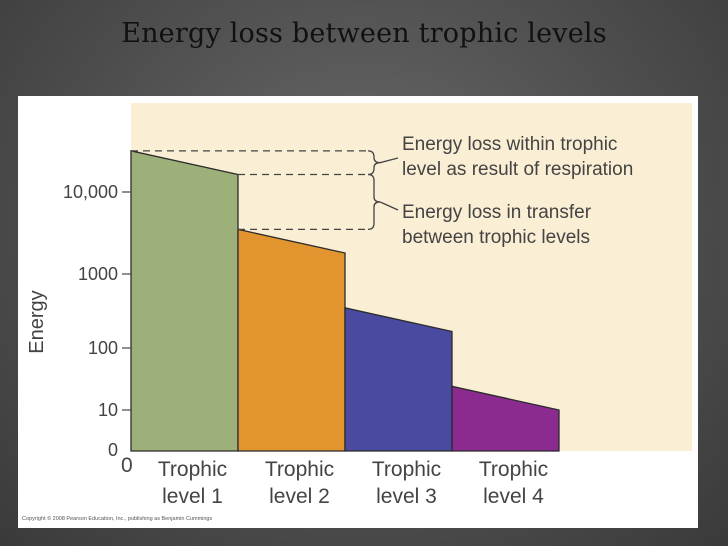  What do you see at coordinates (406, 469) in the screenshot?
I see `category-label-3-line-1: Trophic` at bounding box center [406, 469].